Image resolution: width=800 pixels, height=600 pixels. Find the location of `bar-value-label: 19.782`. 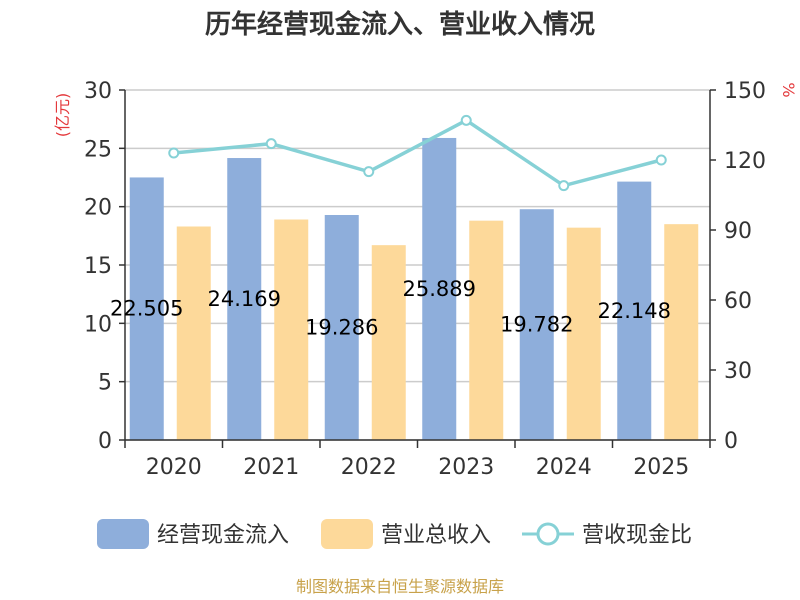

bar-value-label: 19.782 is located at coordinates (536, 325).